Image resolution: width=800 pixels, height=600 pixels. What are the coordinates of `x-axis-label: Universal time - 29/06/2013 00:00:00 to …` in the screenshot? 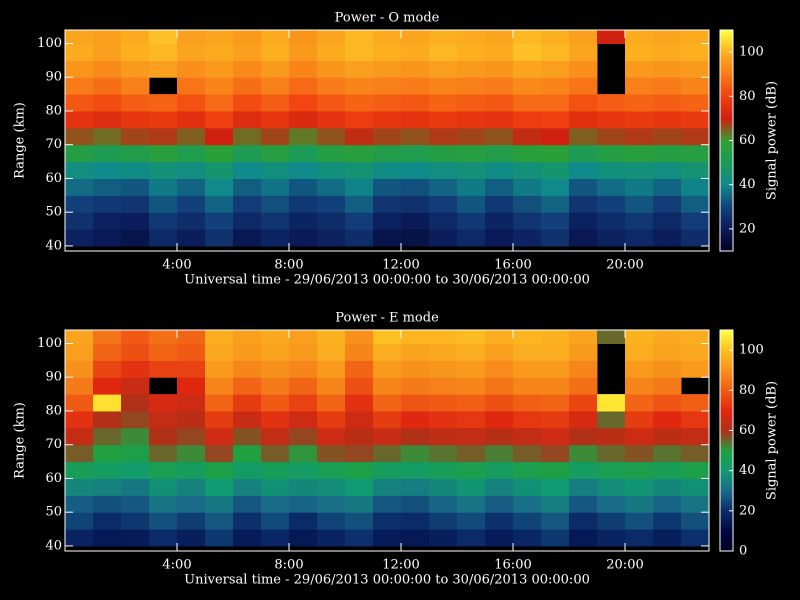 It's located at (387, 280).